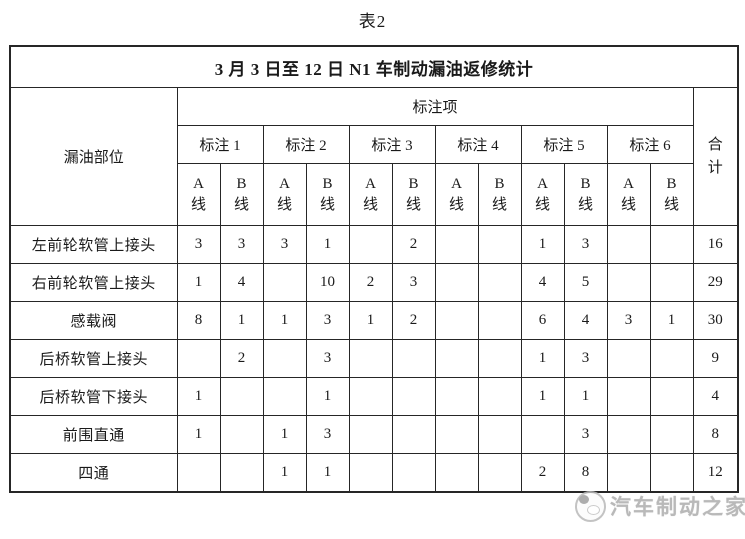 The width and height of the screenshot is (745, 539). I want to click on row-total-cell: 9, so click(715, 358).